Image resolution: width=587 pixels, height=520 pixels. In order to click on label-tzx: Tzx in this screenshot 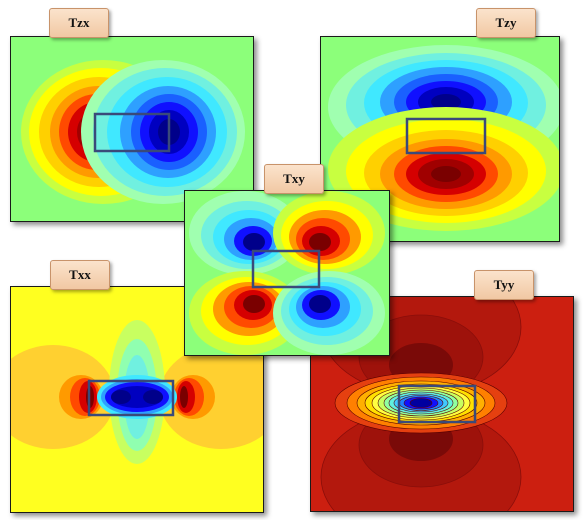, I will do `click(79, 23)`.